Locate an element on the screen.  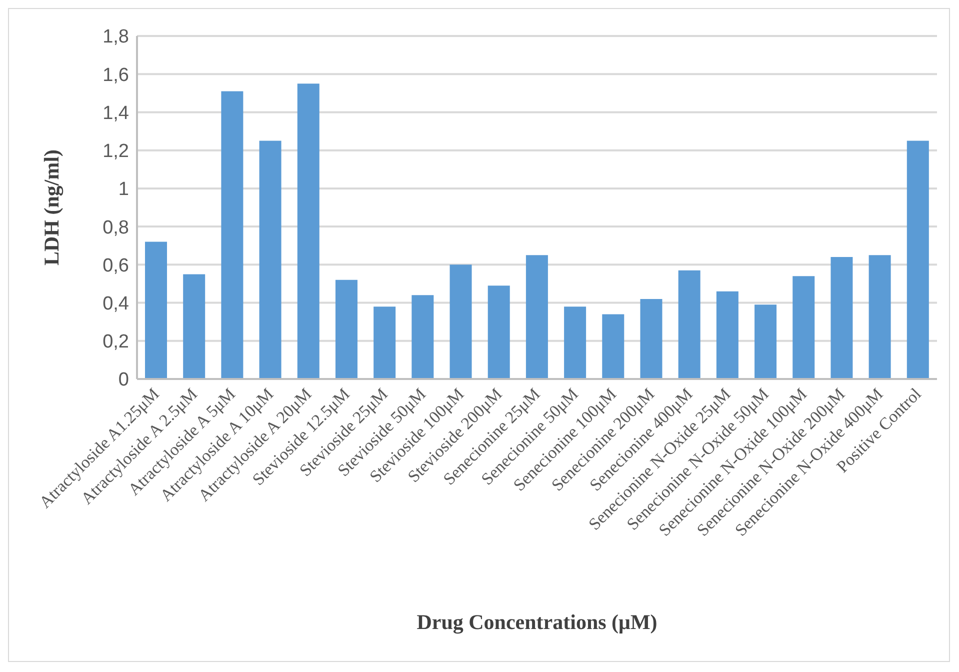
y-tick-label: 1,8 is located at coordinates (115, 37).